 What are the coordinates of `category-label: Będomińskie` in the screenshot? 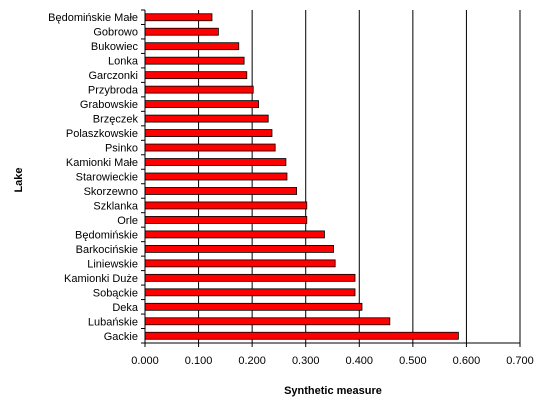 It's located at (106, 235).